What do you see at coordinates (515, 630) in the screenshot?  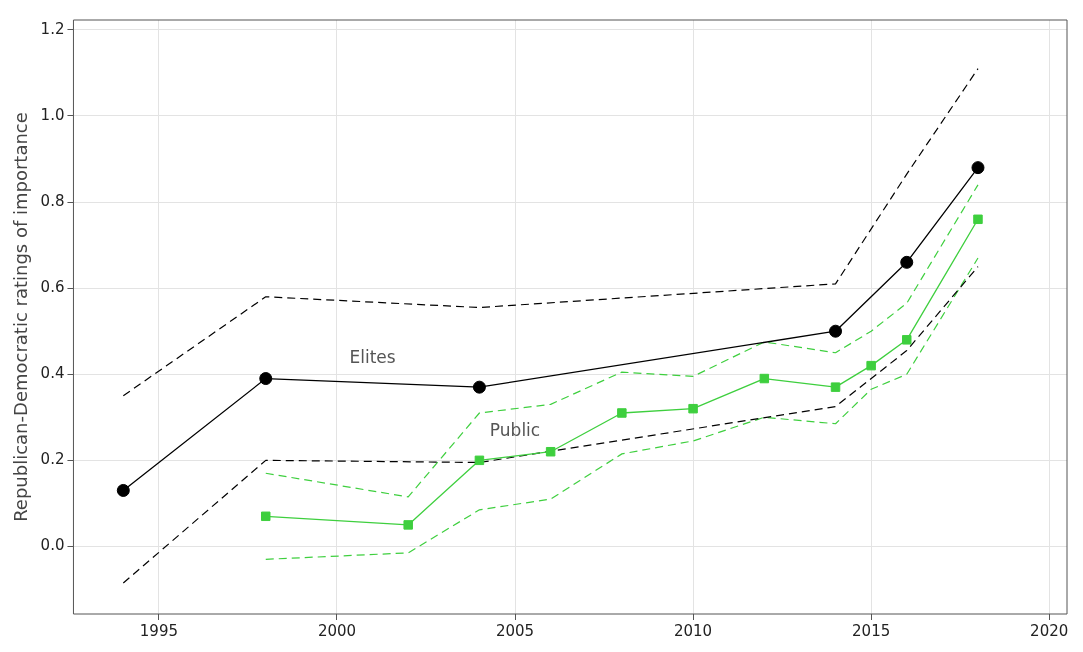 I see `x-tick-label: 2005` at bounding box center [515, 630].